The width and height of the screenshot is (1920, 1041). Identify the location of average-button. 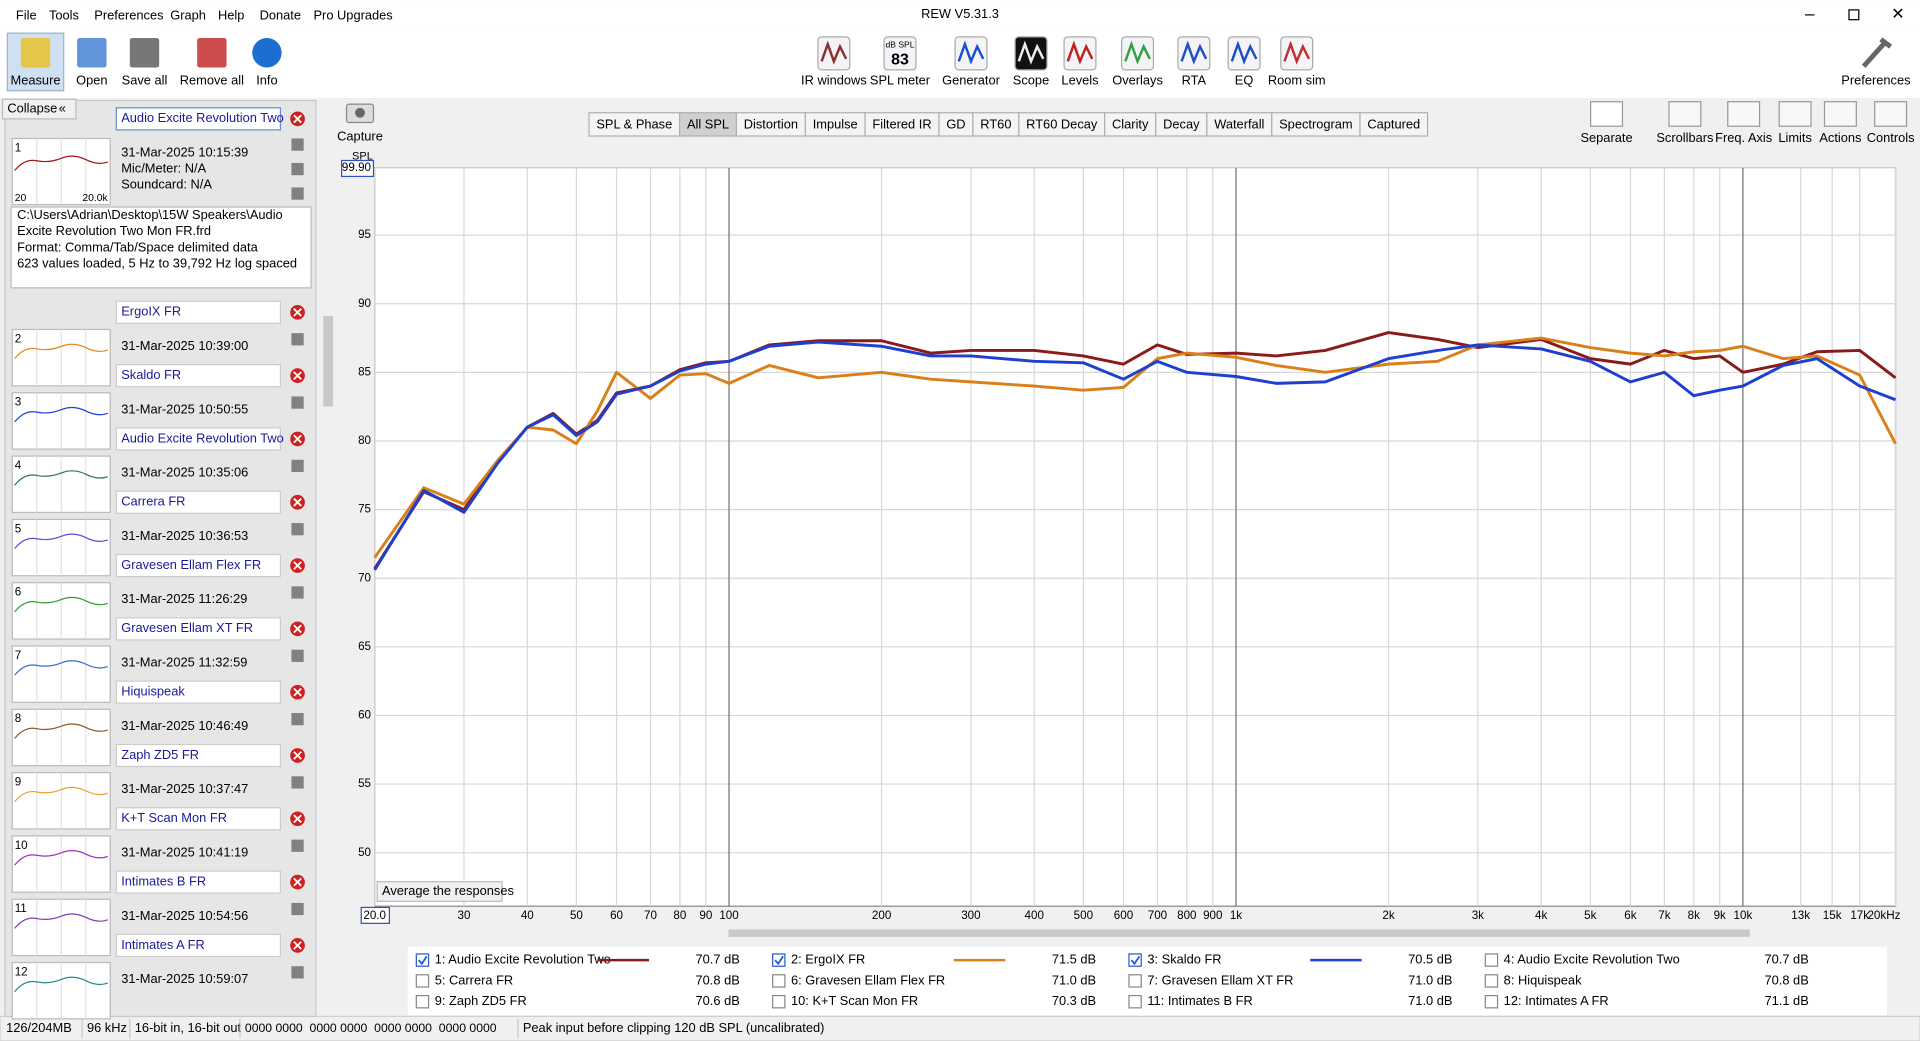
(439, 891).